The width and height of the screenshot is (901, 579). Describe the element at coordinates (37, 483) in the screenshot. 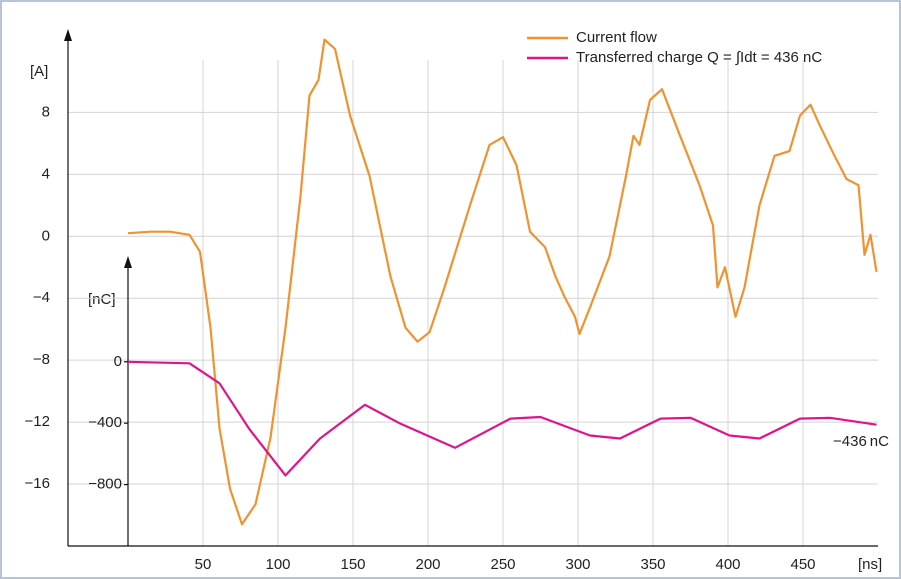

I see `y-tick-label: −16` at that location.